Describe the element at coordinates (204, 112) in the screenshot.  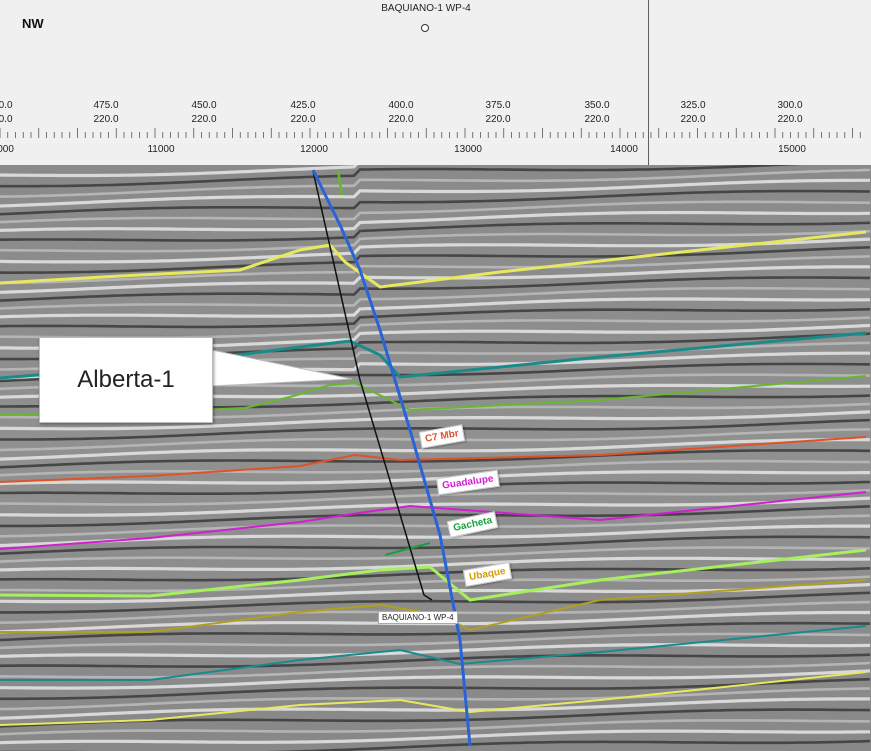
I see `trace-label: 450.0 220.0` at that location.